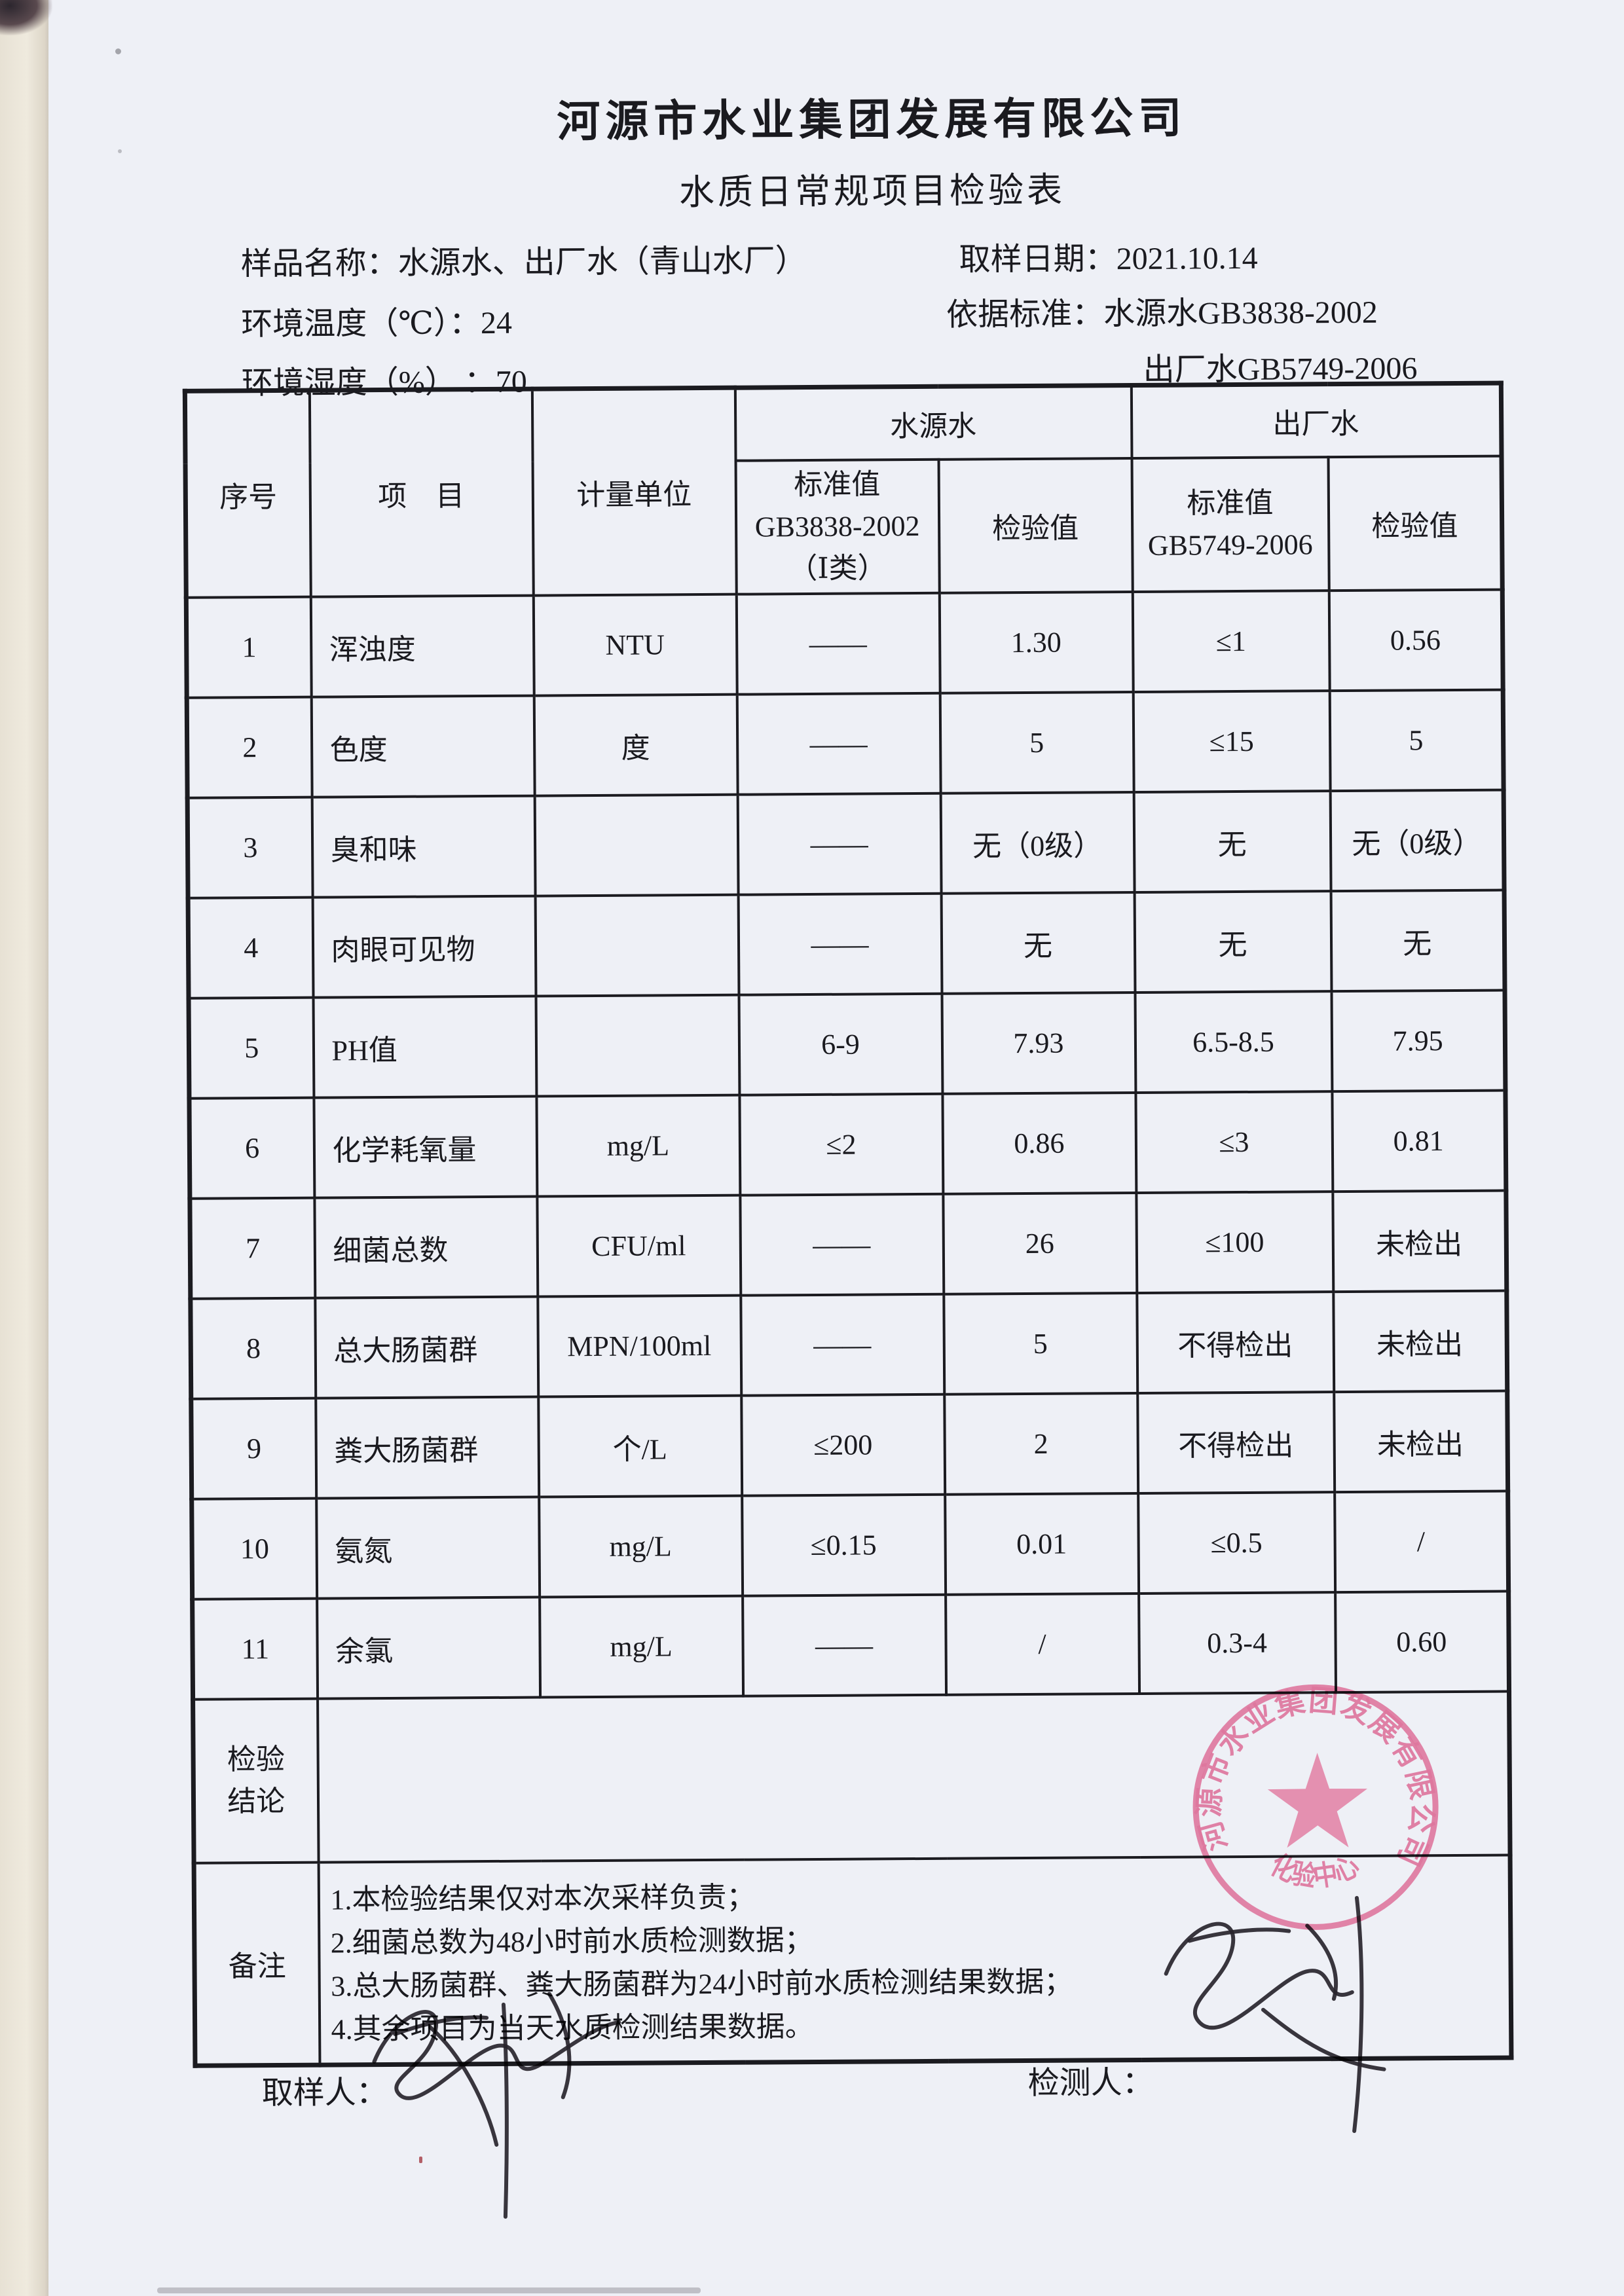 The height and width of the screenshot is (2296, 1624). Describe the element at coordinates (1418, 941) in the screenshot. I see `cell-outgoing-value: 无` at that location.